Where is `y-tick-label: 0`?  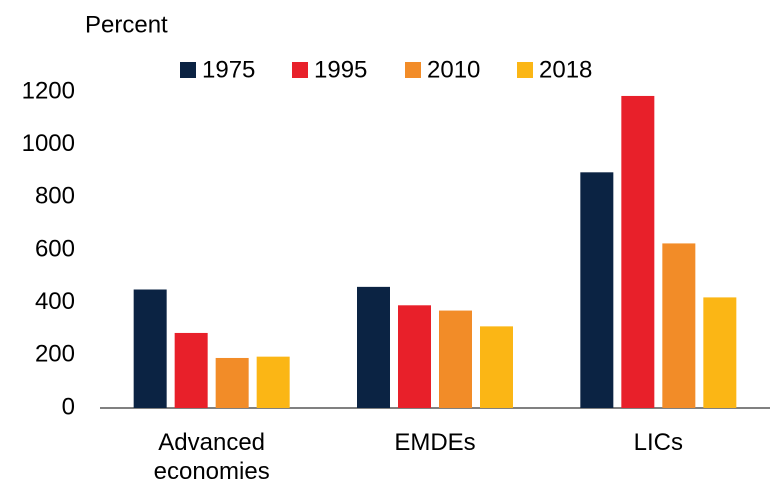 y-tick-label: 0 is located at coordinates (68, 406).